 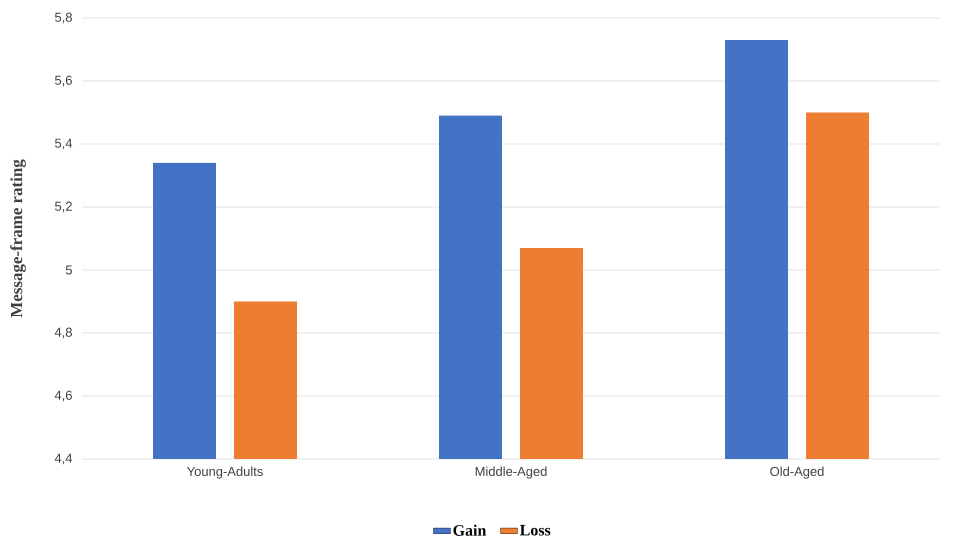 What do you see at coordinates (469, 530) in the screenshot?
I see `legend-label: Gain` at bounding box center [469, 530].